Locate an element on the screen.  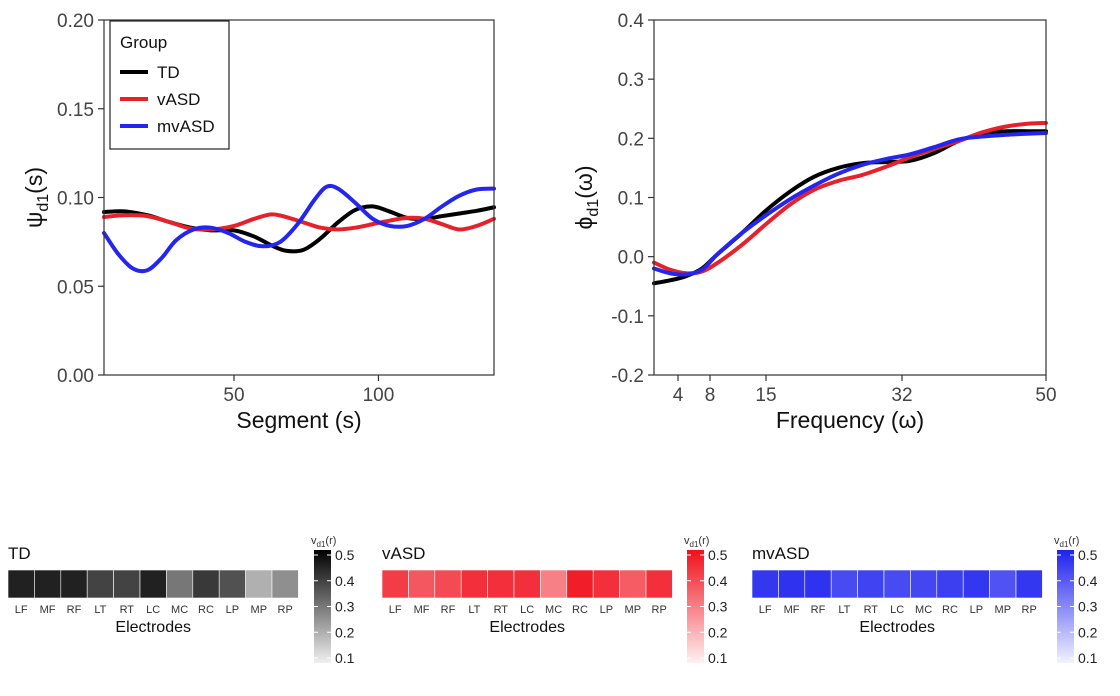
y-tick-label: 0.05 is located at coordinates (75, 287).